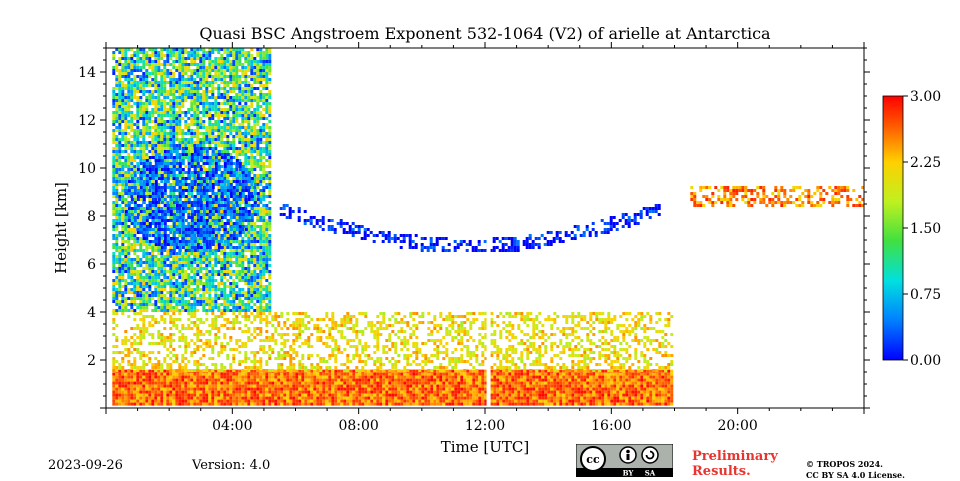  What do you see at coordinates (925, 295) in the screenshot?
I see `colorbar-tick-label: 0.75` at bounding box center [925, 295].